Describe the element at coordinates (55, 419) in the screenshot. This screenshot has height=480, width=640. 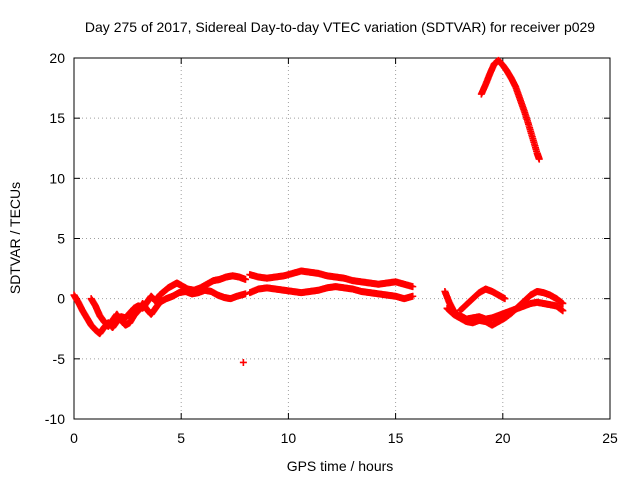
I see `y-tick-label: -10` at that location.